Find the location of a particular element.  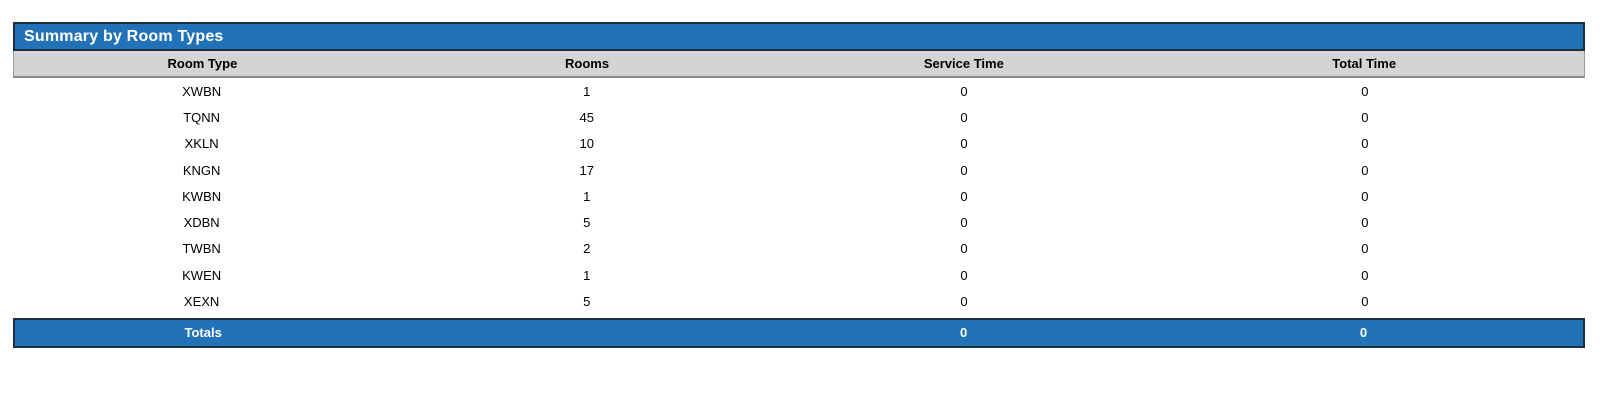

totals-service-time: 0 is located at coordinates (964, 333).